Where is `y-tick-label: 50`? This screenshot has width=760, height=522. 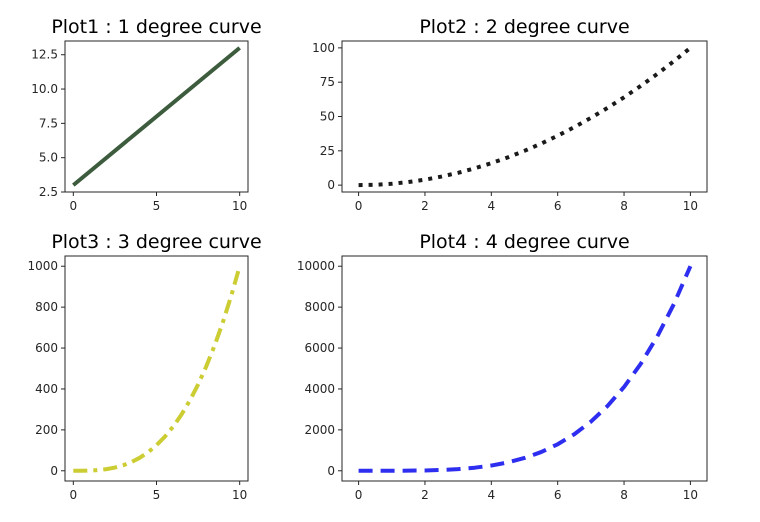
y-tick-label: 50 is located at coordinates (327, 117).